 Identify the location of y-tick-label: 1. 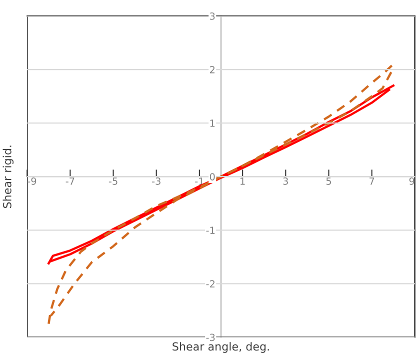
(212, 123).